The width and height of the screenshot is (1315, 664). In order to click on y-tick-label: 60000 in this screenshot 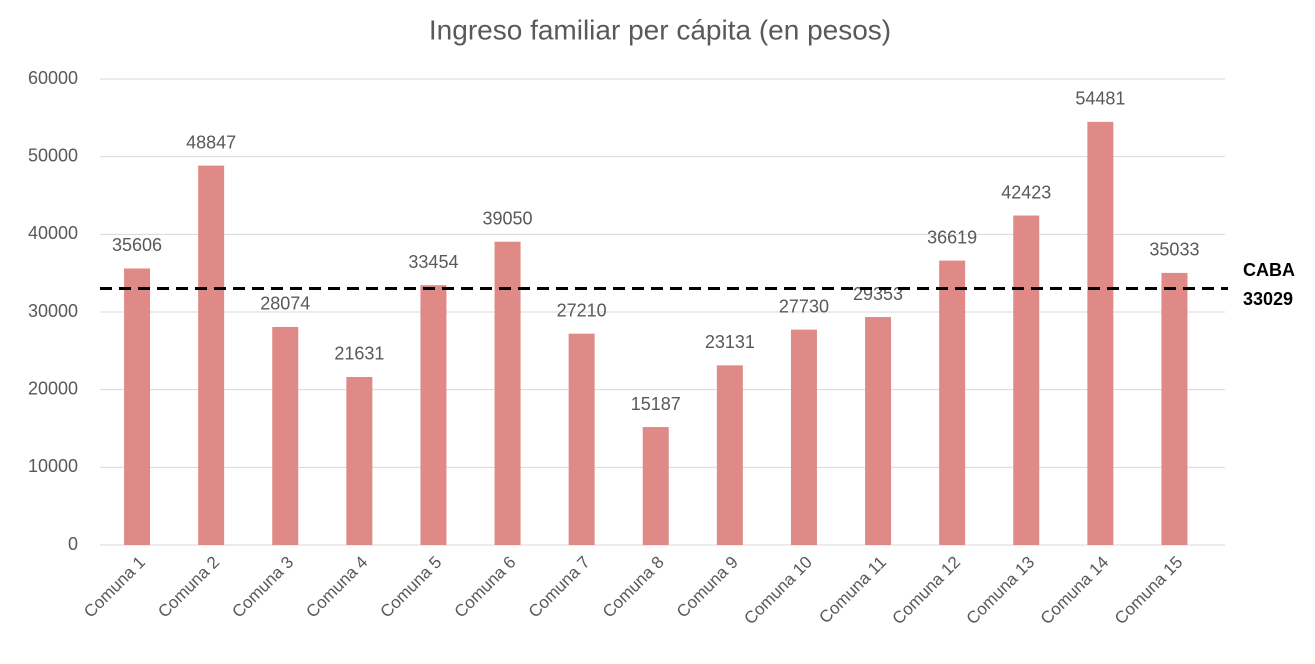, I will do `click(53, 78)`.